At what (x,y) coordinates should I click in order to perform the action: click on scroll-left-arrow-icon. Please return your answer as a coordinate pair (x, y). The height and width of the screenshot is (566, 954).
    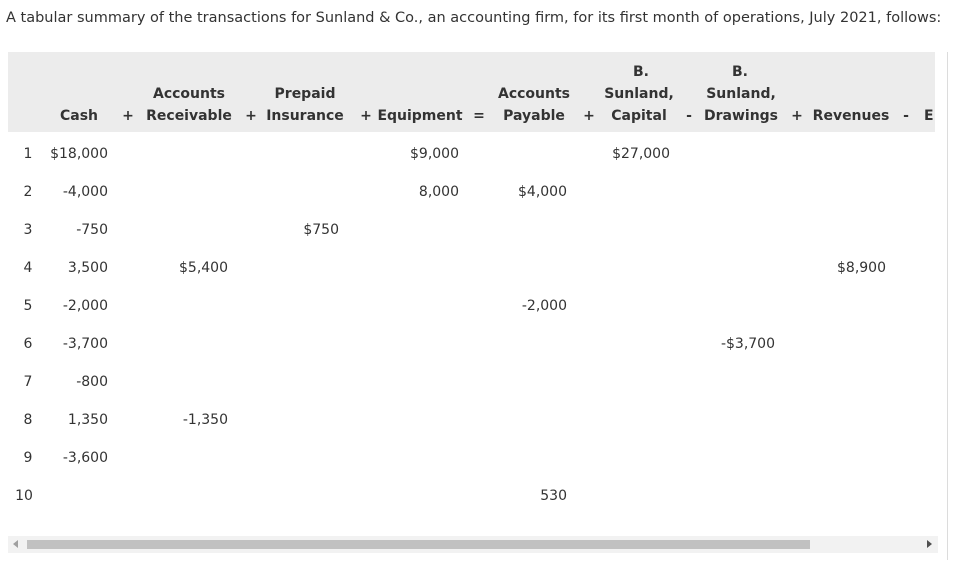
    Looking at the image, I should click on (15, 544).